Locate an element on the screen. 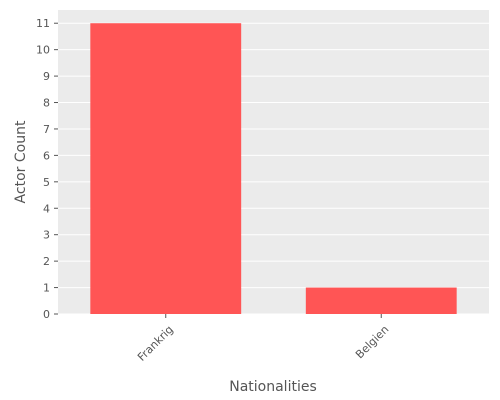 Image resolution: width=500 pixels, height=400 pixels. x-axis-title: Nationalities is located at coordinates (273, 387).